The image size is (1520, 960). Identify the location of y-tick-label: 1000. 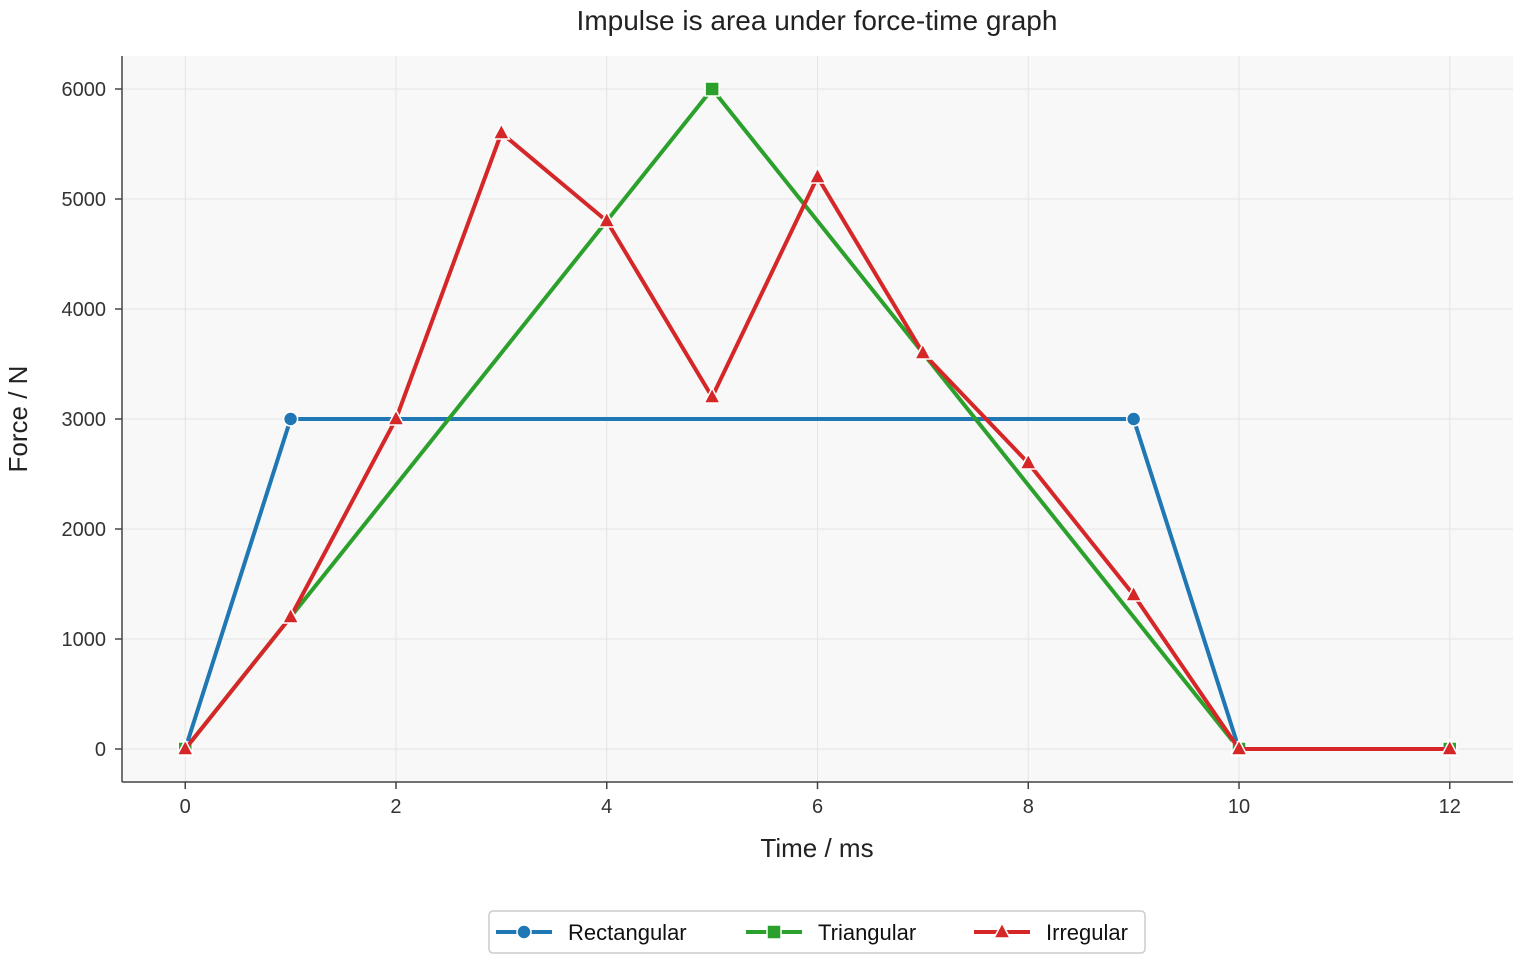
(84, 640).